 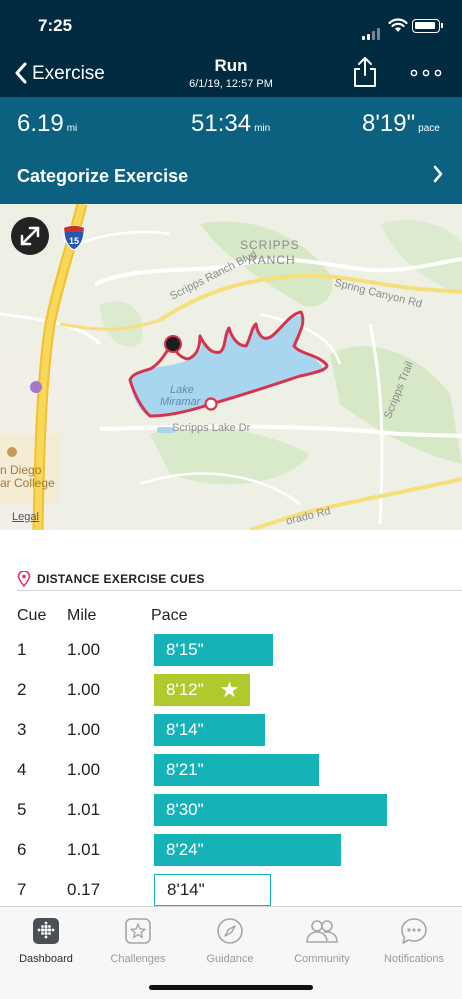 What do you see at coordinates (185, 769) in the screenshot?
I see `pace-label: 8'21"` at bounding box center [185, 769].